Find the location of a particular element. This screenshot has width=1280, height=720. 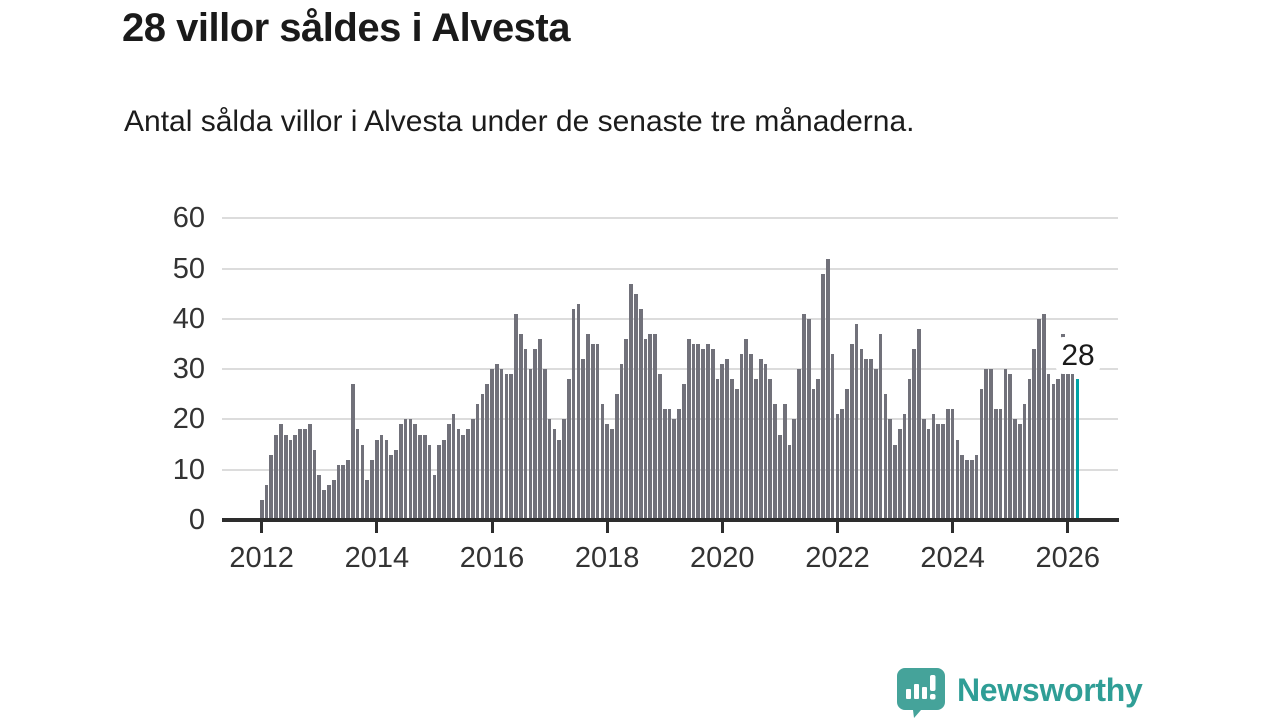

value-callout: 28 is located at coordinates (1078, 355).